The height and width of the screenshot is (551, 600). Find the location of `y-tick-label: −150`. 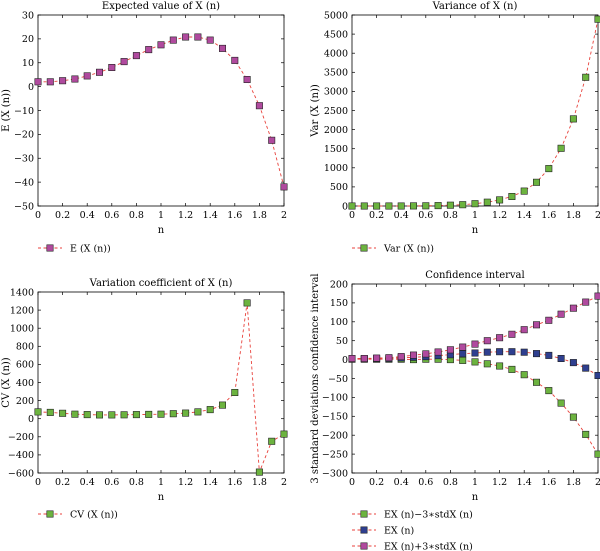

y-tick-label: −150 is located at coordinates (335, 417).